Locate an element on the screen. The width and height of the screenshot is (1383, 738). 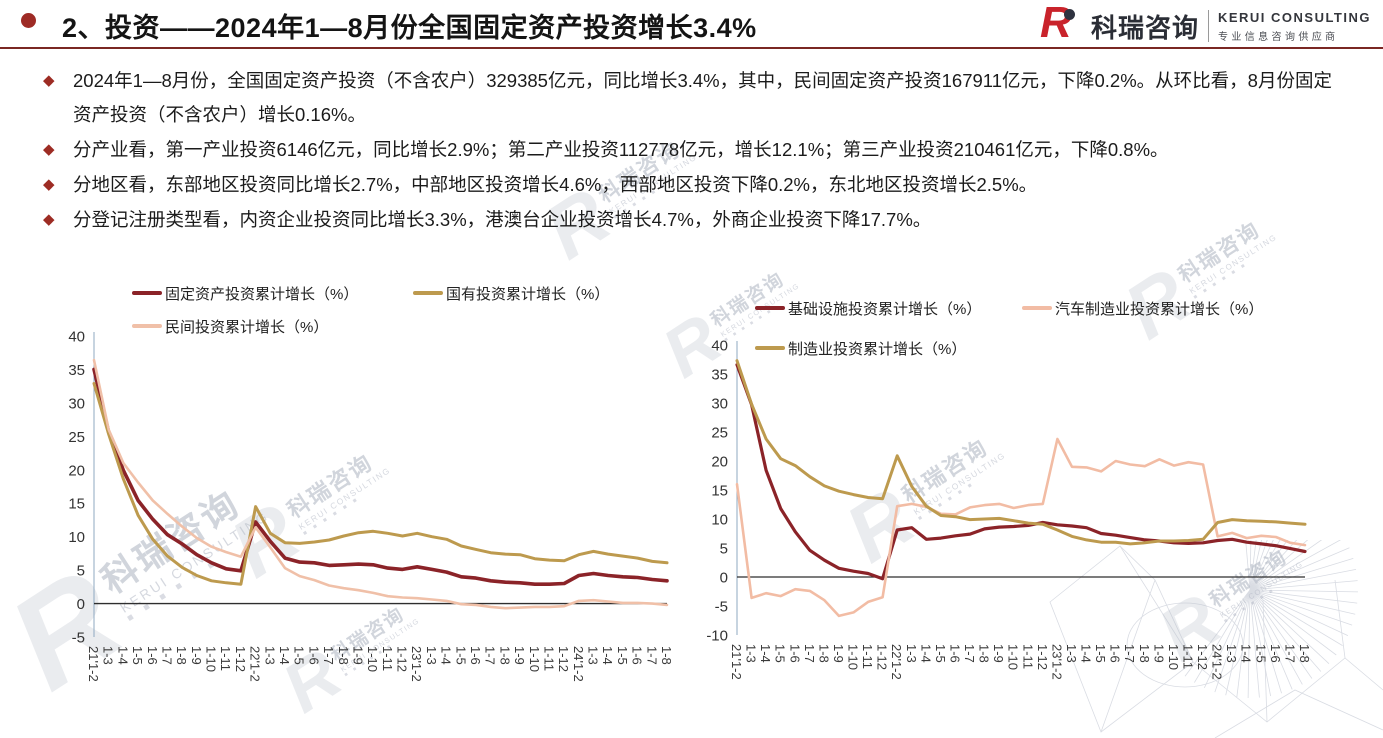
x-tick-label: 22'1-2 is located at coordinates (255, 664).